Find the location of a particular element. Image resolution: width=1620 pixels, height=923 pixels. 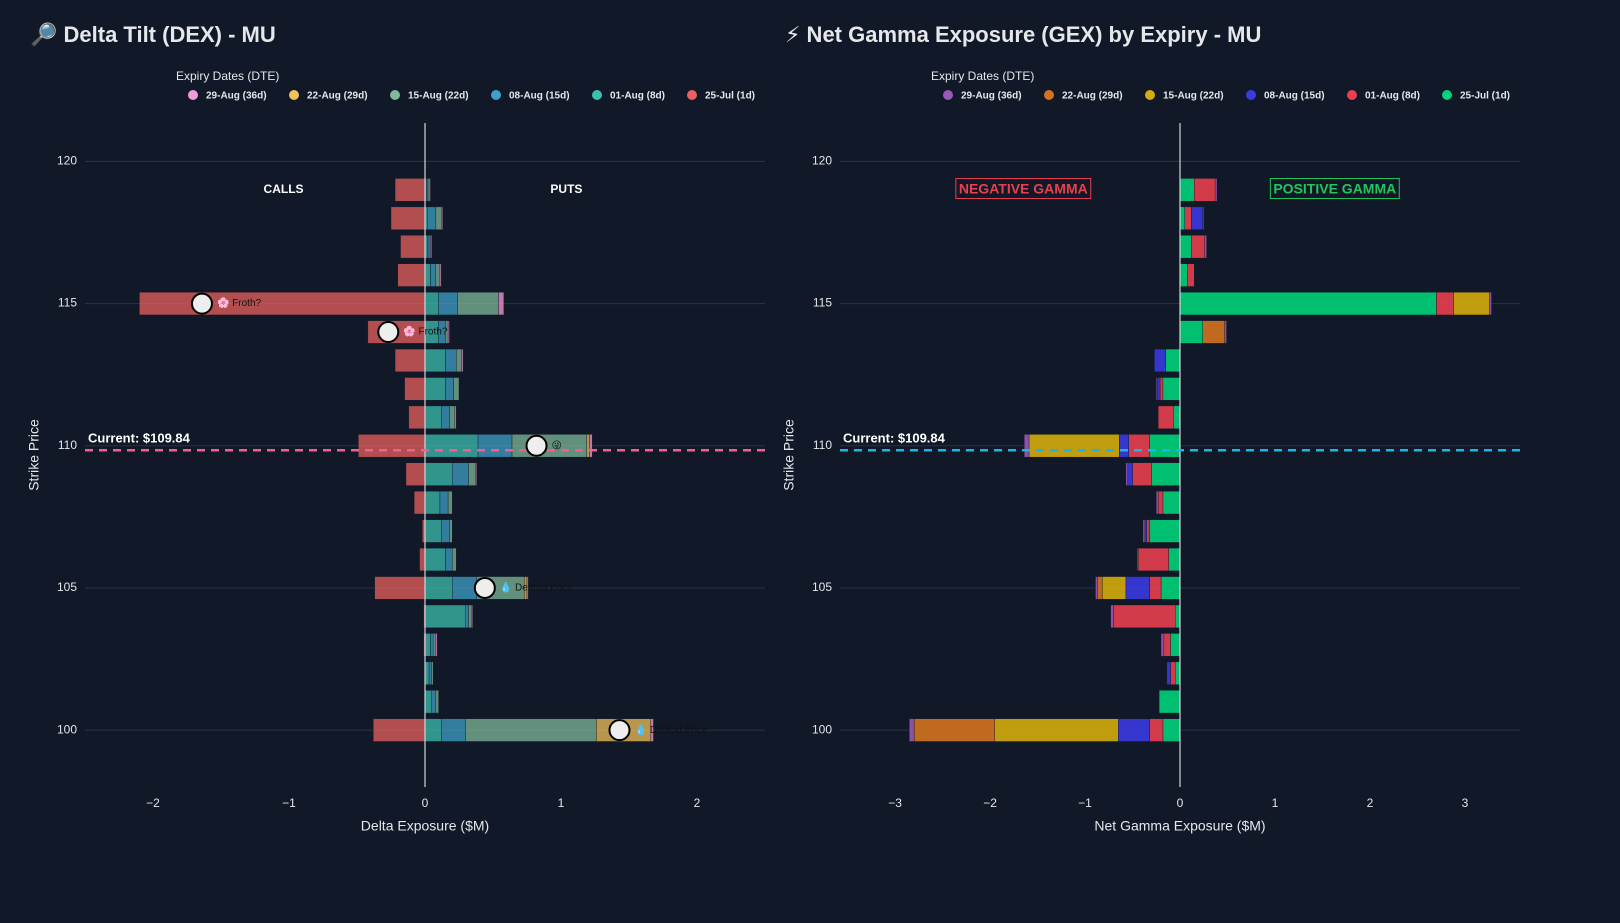

marker-label: 😜 is located at coordinates (557, 445).